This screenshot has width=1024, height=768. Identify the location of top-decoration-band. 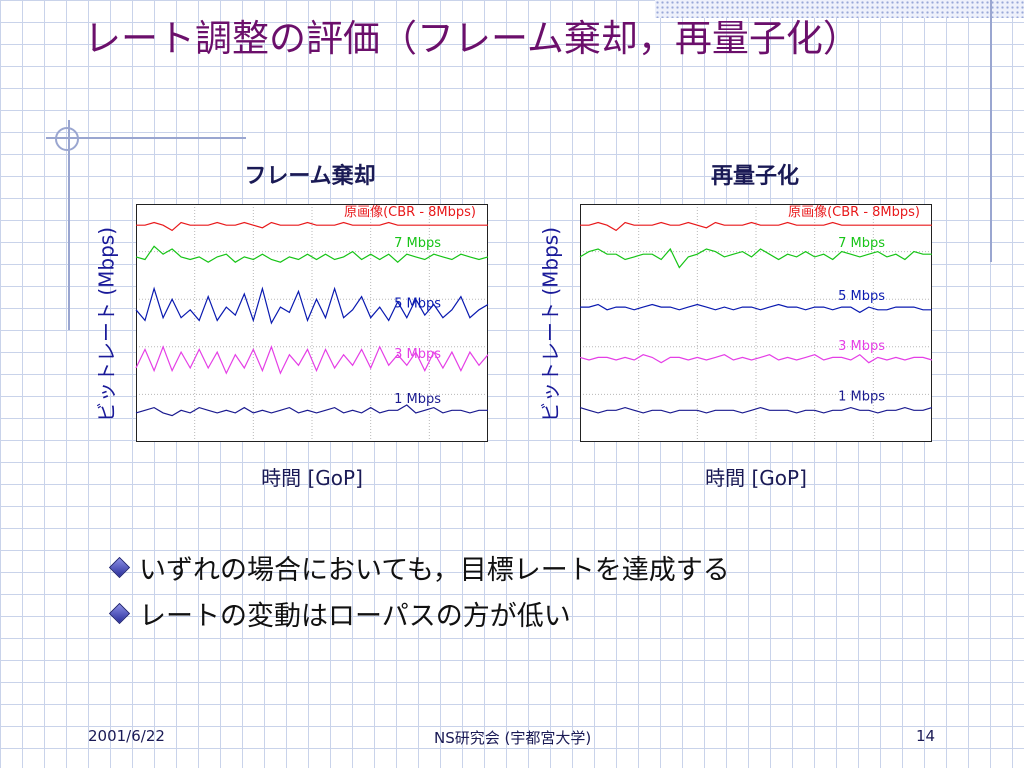
(839, 9).